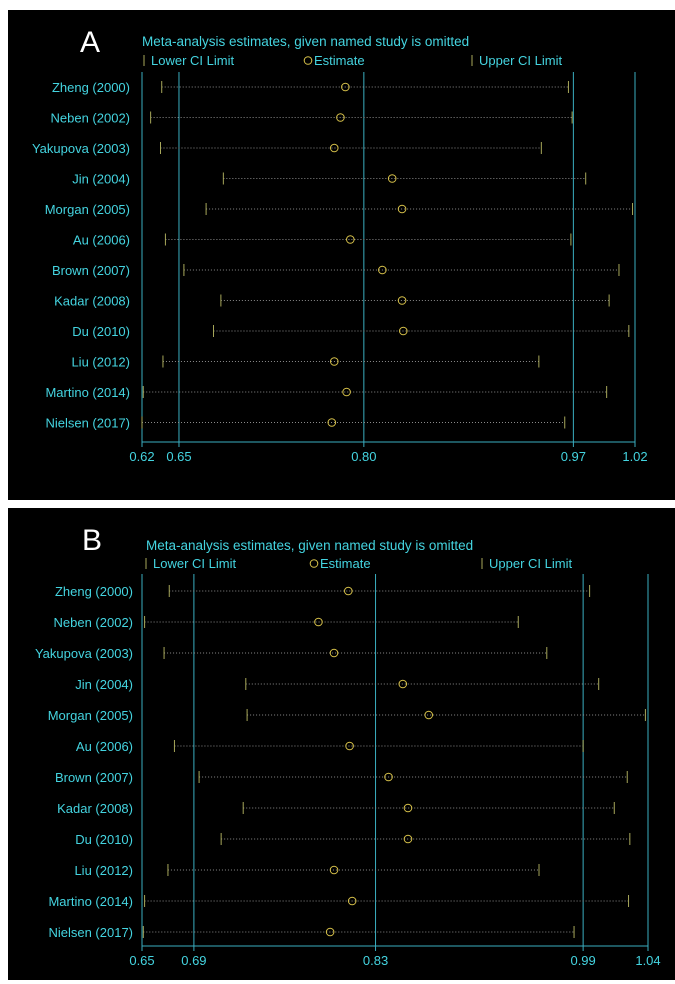 The width and height of the screenshot is (675, 984). Describe the element at coordinates (647, 960) in the screenshot. I see `x-tick-label: 1.04` at that location.